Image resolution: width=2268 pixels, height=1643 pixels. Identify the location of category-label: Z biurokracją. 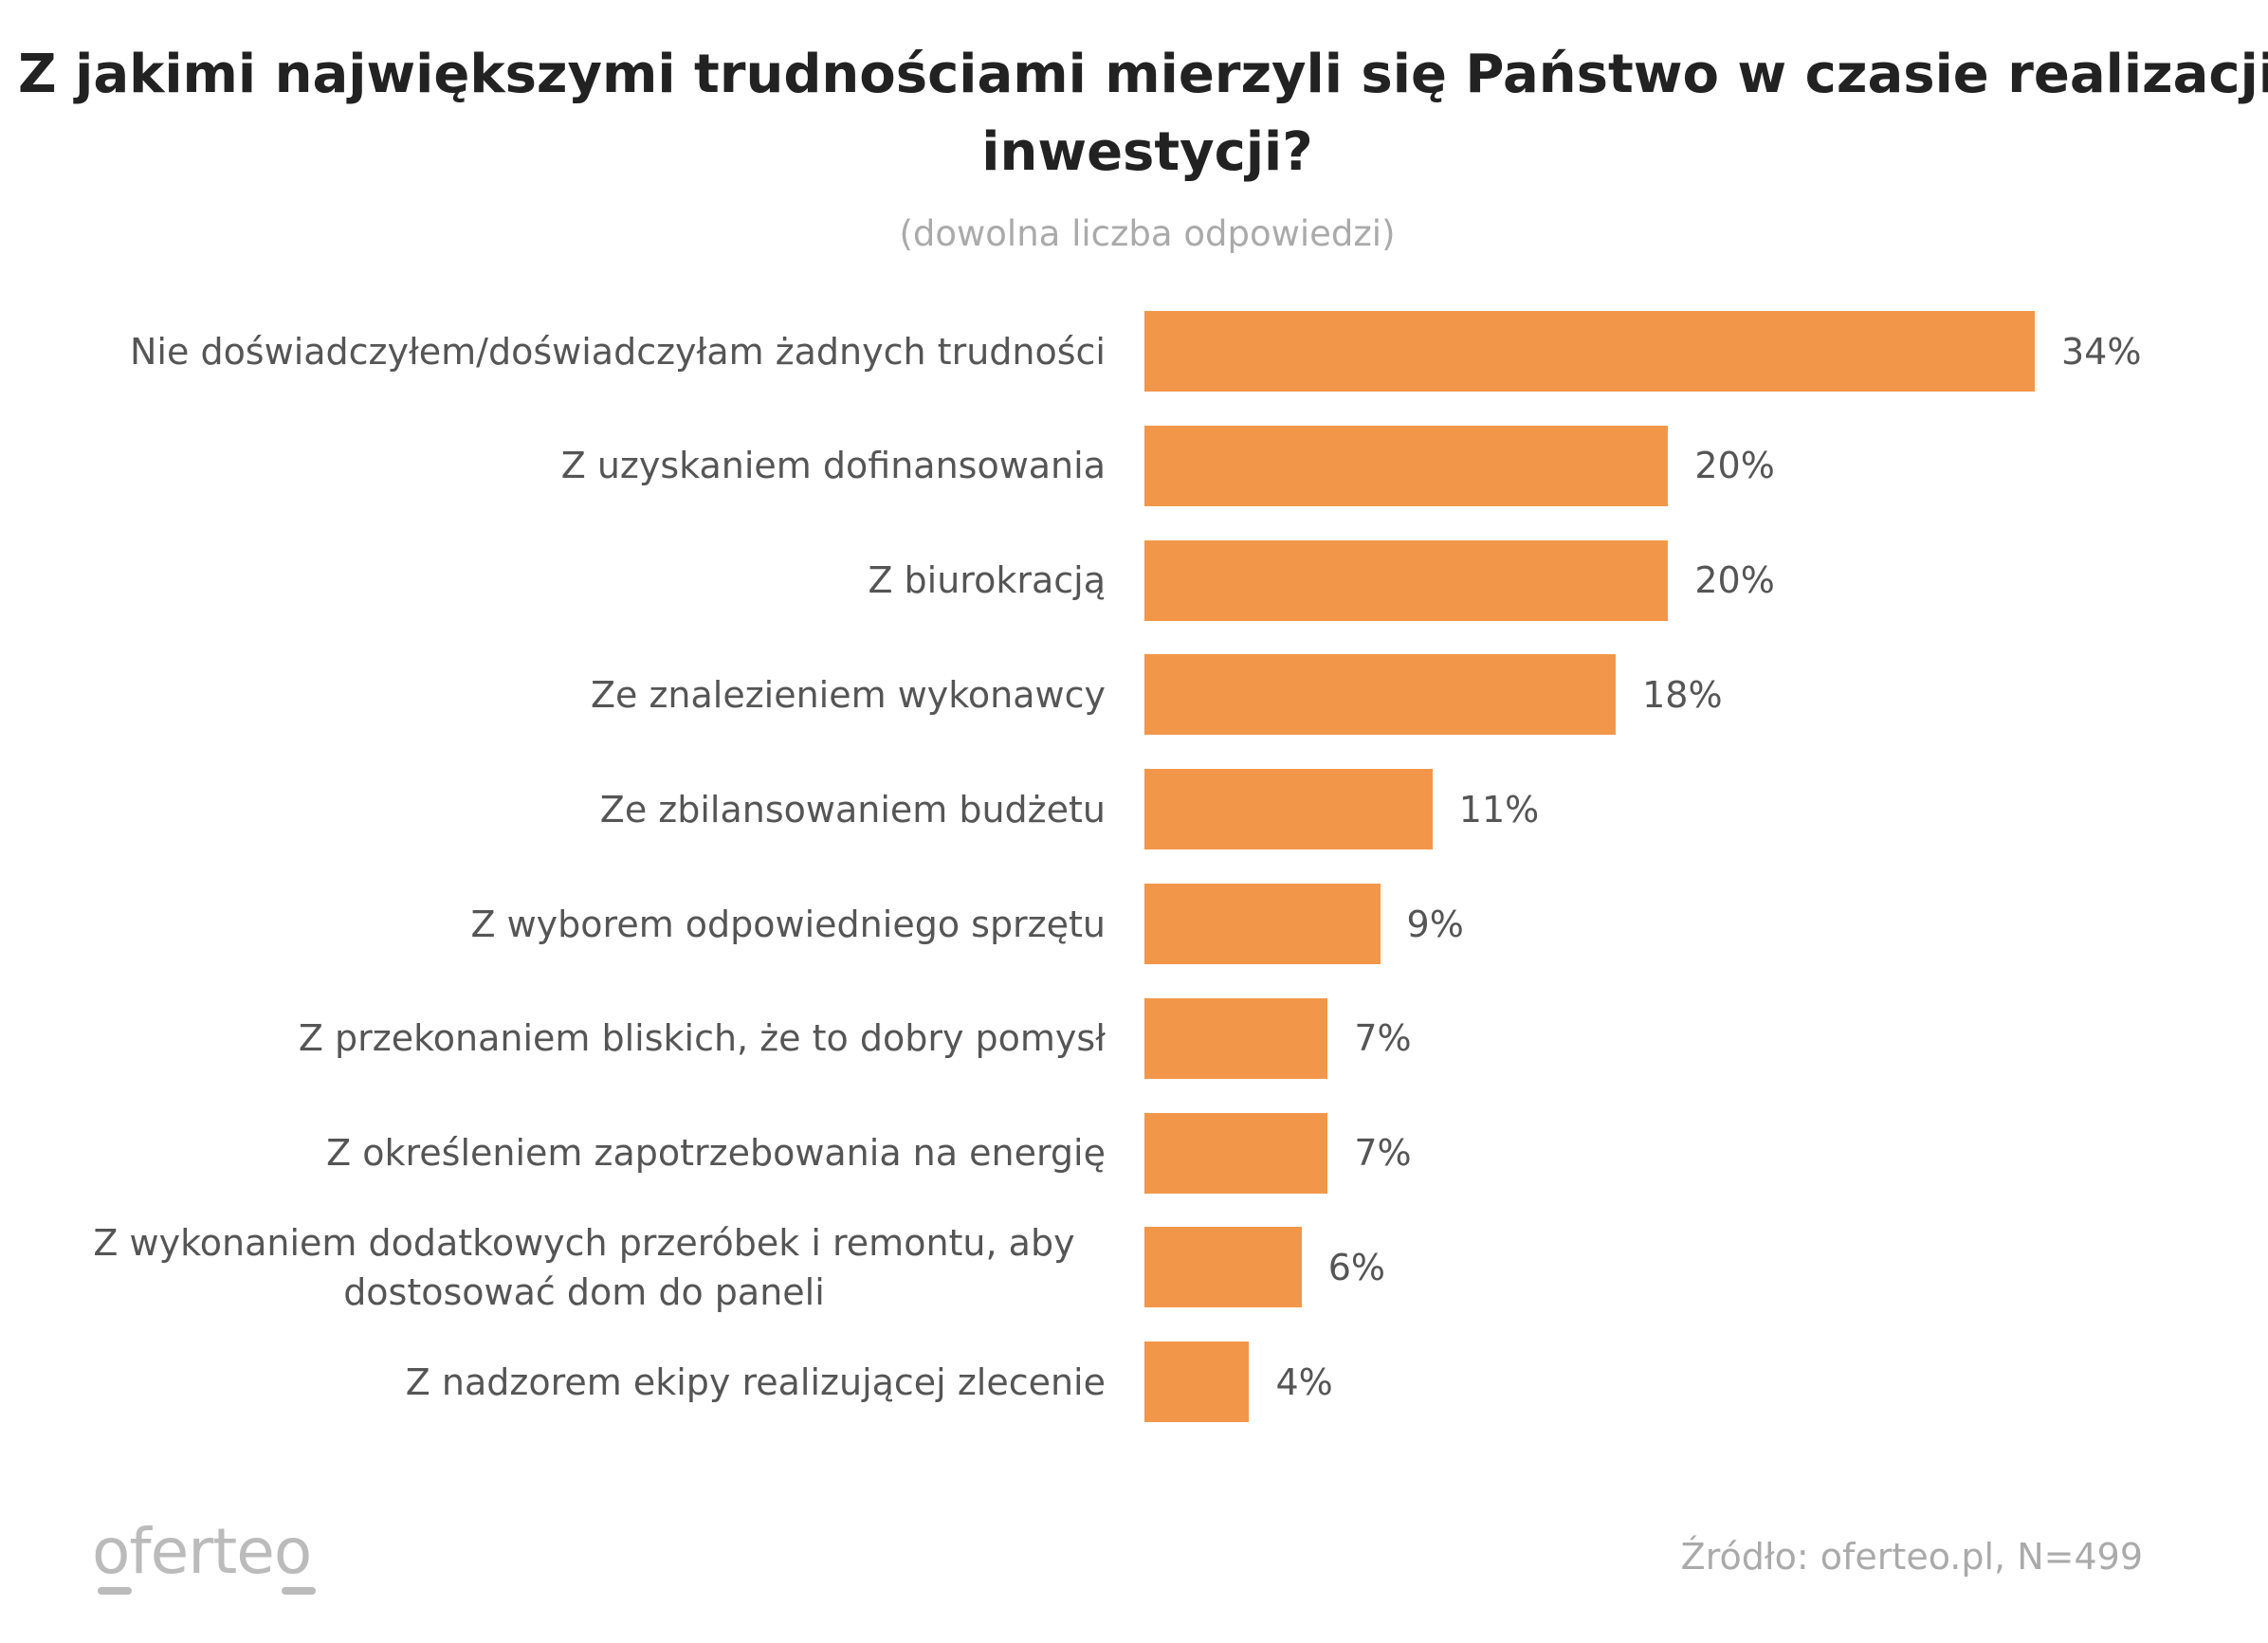
(987, 580).